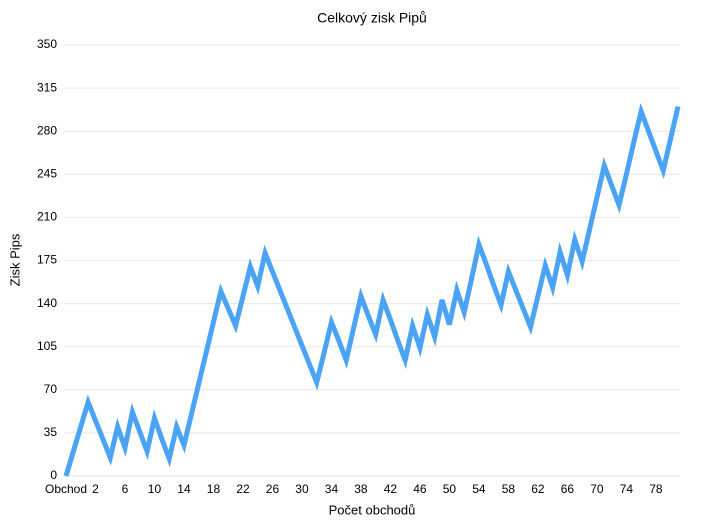  I want to click on y-tick-label: 105, so click(47, 346).